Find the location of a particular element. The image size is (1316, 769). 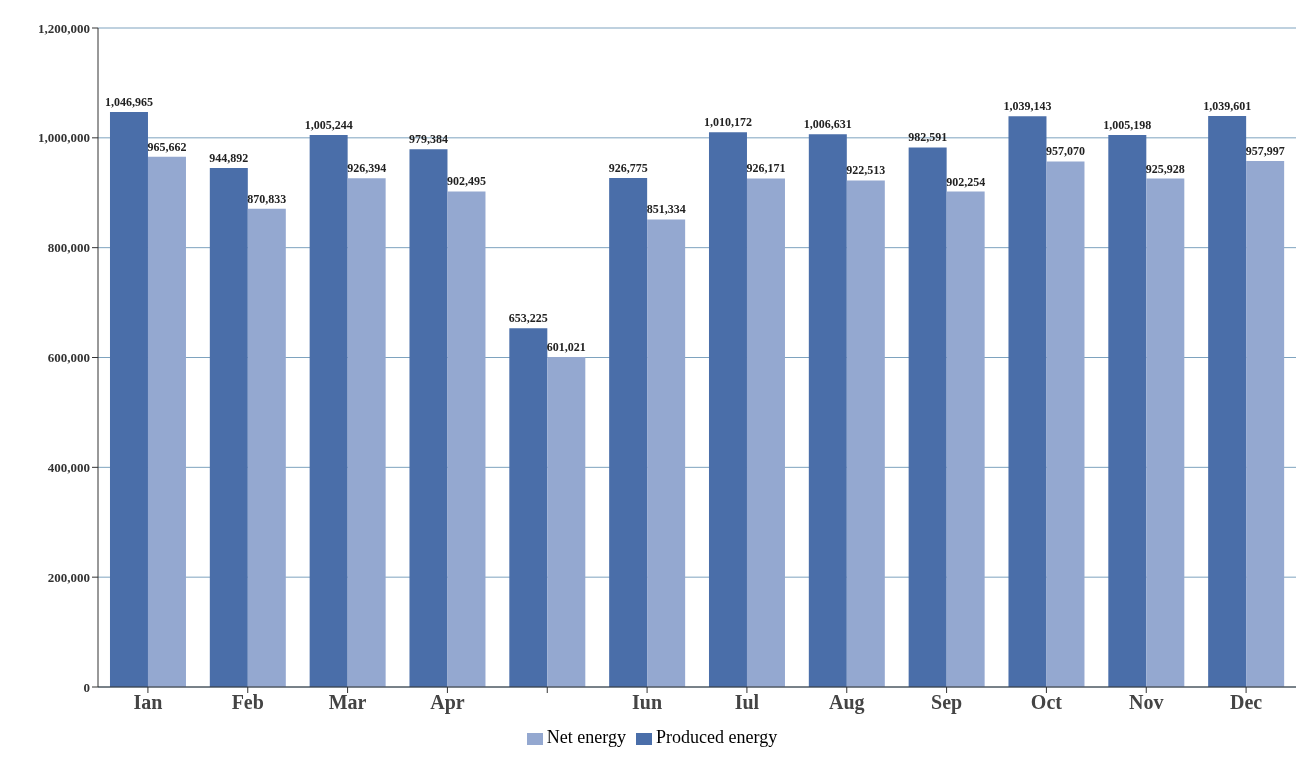

x-tick-label: Aug is located at coordinates (846, 703).